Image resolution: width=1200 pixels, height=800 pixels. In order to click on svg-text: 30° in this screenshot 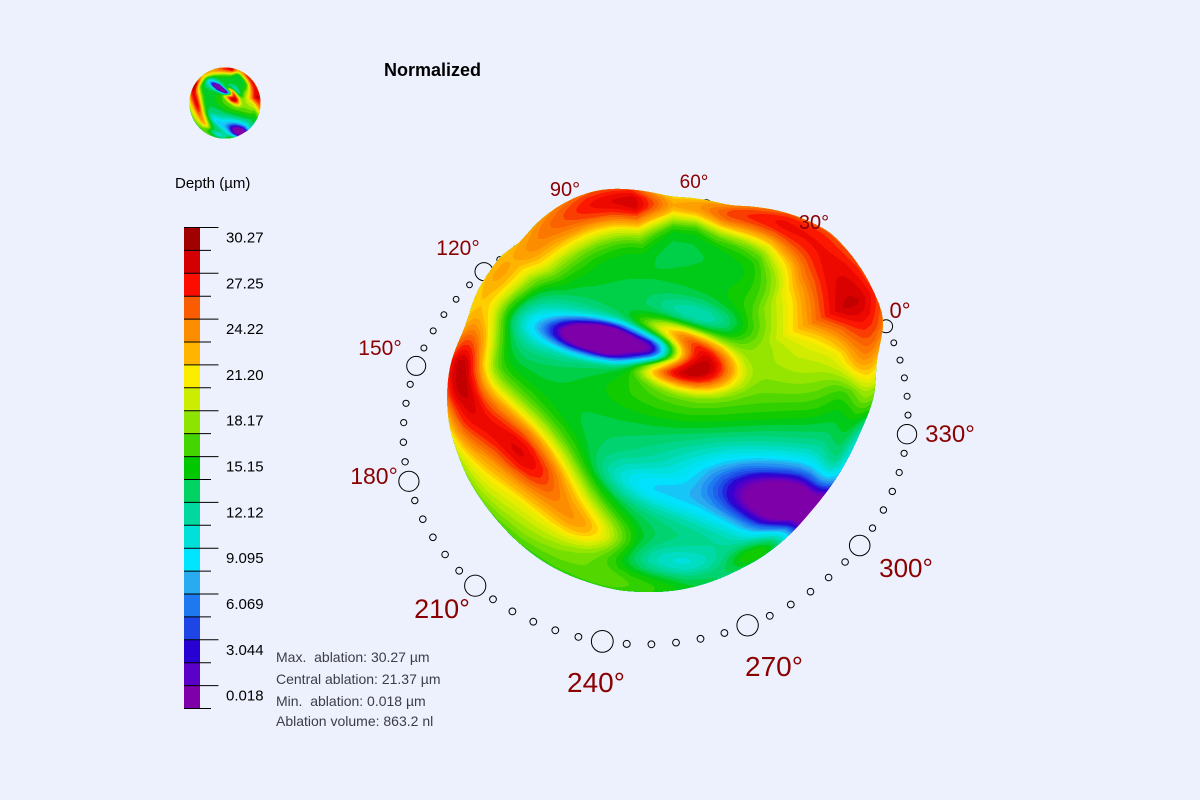, I will do `click(814, 223)`.